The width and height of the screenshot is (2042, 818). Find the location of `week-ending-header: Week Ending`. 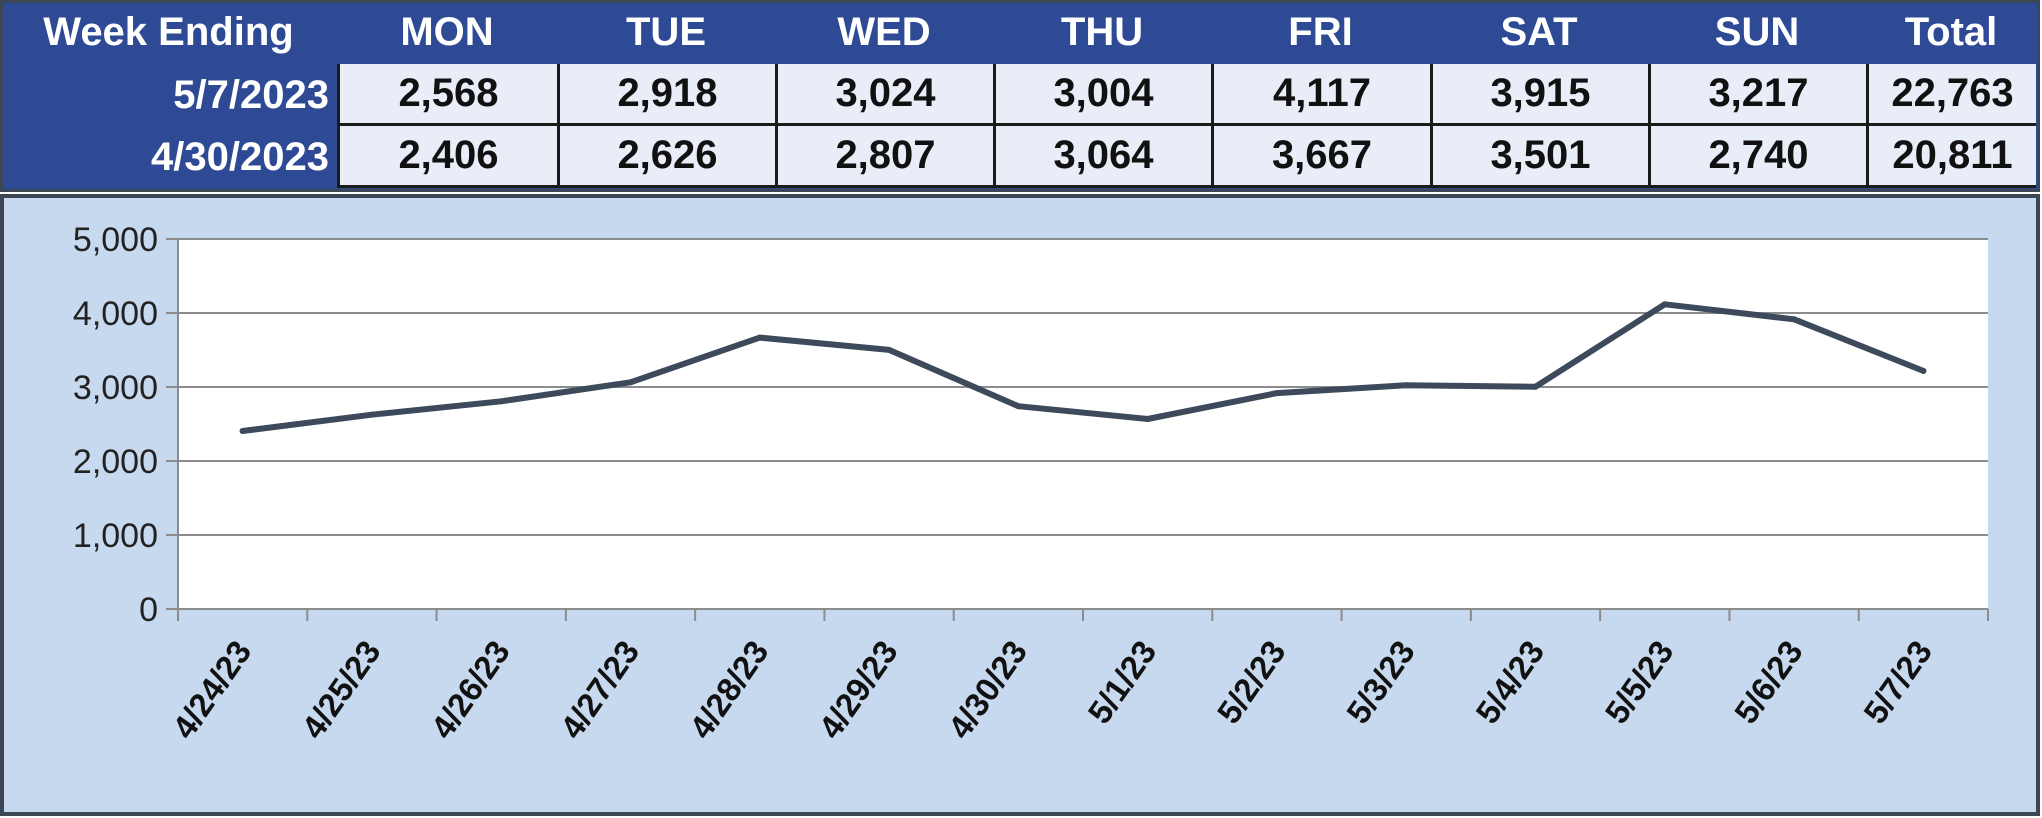

week-ending-header: Week Ending is located at coordinates (168, 31).